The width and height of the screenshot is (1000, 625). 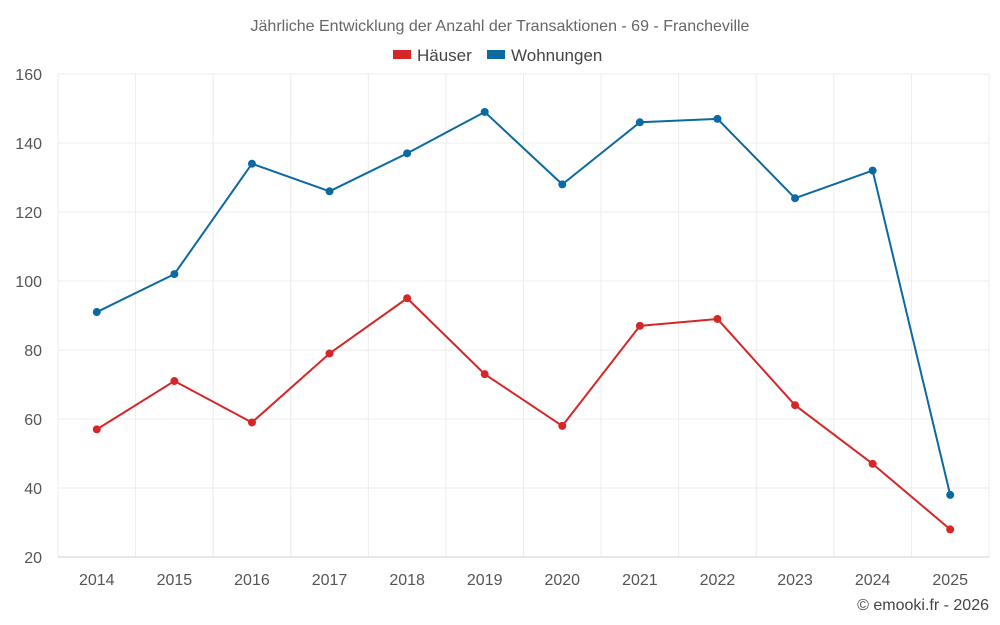 I want to click on legend-item-wohnungen: Wohnungen, so click(x=544, y=55).